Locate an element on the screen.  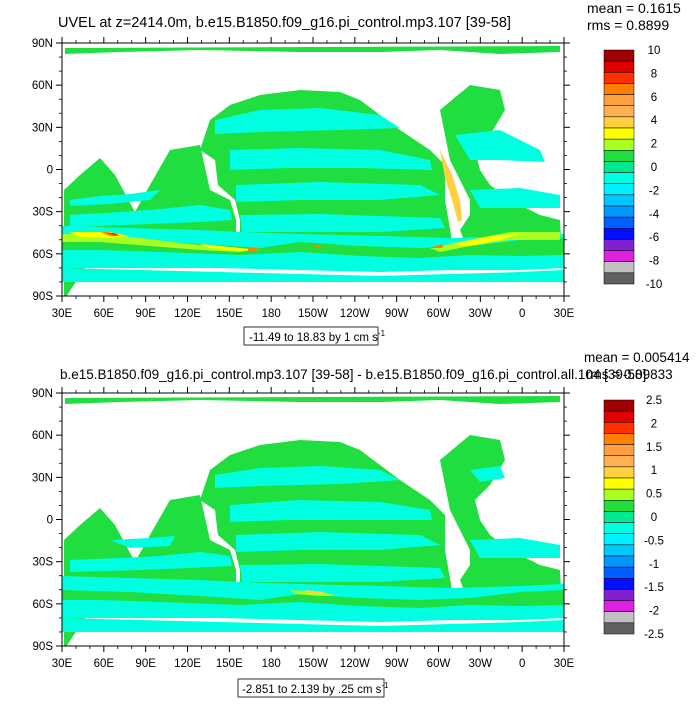
colorbar-label: -1.5 is located at coordinates (654, 588).